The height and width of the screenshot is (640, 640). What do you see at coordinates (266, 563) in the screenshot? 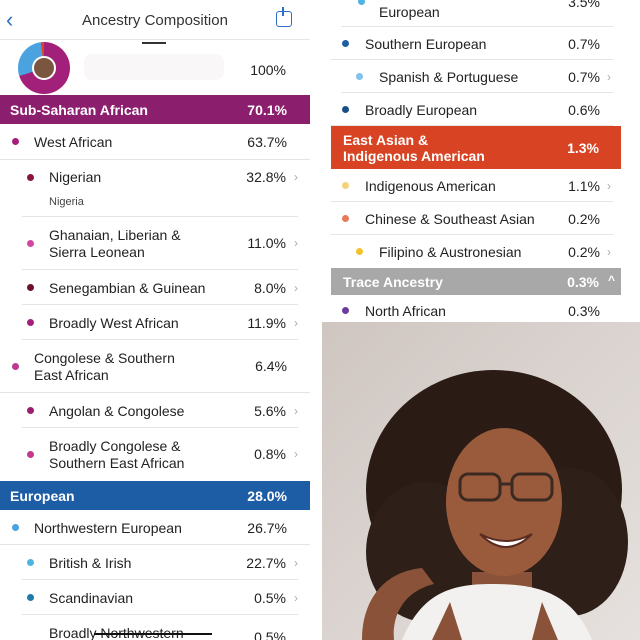
I see `row-value: 22.7%` at bounding box center [266, 563].